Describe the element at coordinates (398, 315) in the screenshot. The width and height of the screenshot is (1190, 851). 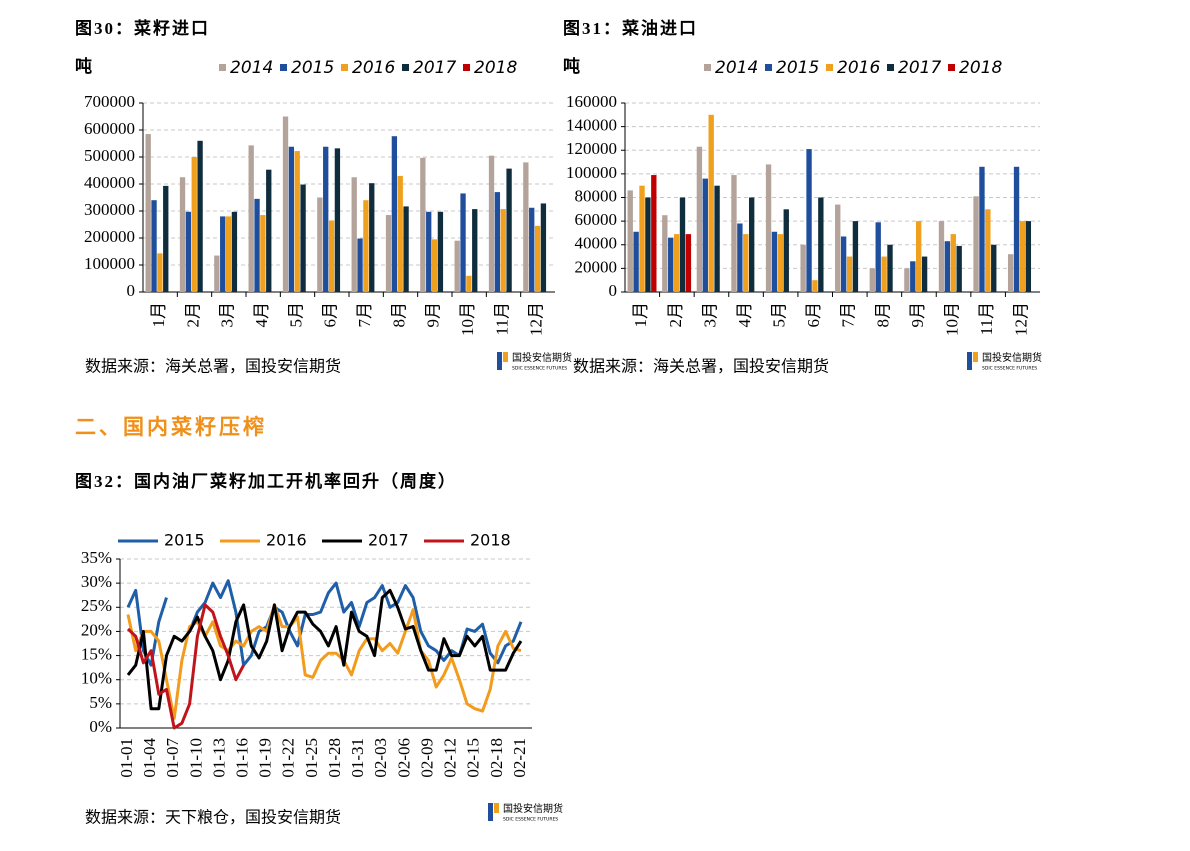
I see `x-tick-label: 8月` at that location.